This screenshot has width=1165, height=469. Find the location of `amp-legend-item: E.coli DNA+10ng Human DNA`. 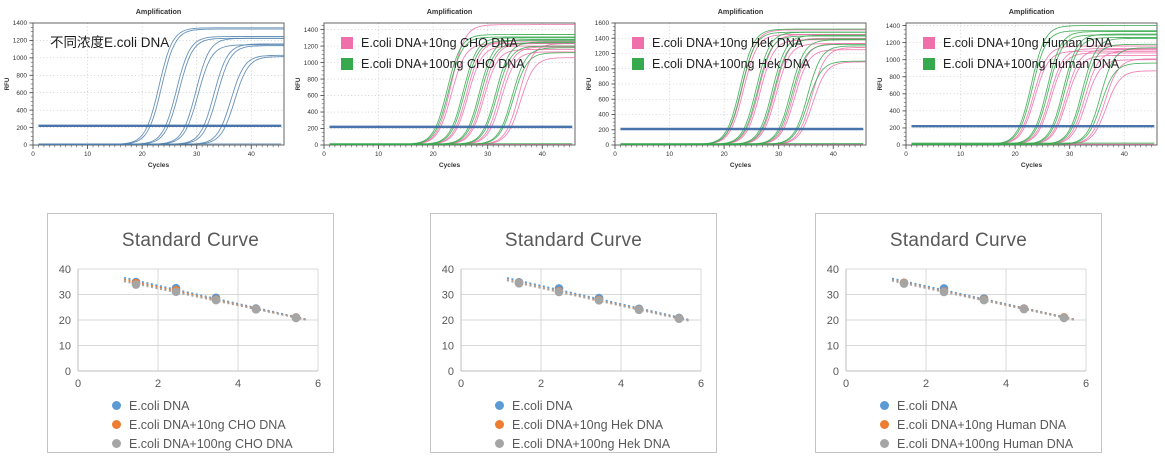

amp-legend-item: E.coli DNA+10ng Human DNA is located at coordinates (1017, 43).